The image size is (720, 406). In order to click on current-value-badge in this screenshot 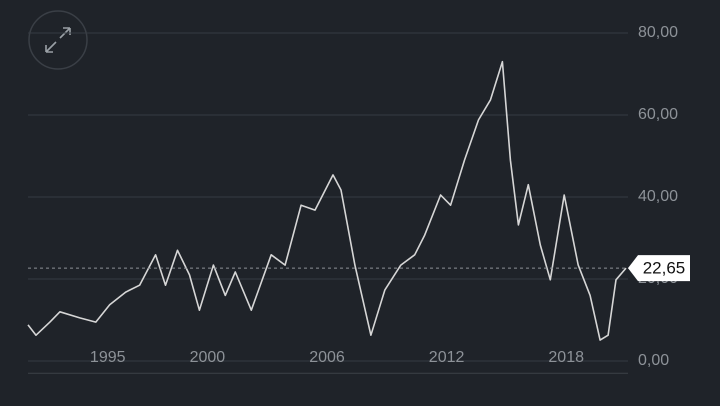, I will do `click(659, 268)`.